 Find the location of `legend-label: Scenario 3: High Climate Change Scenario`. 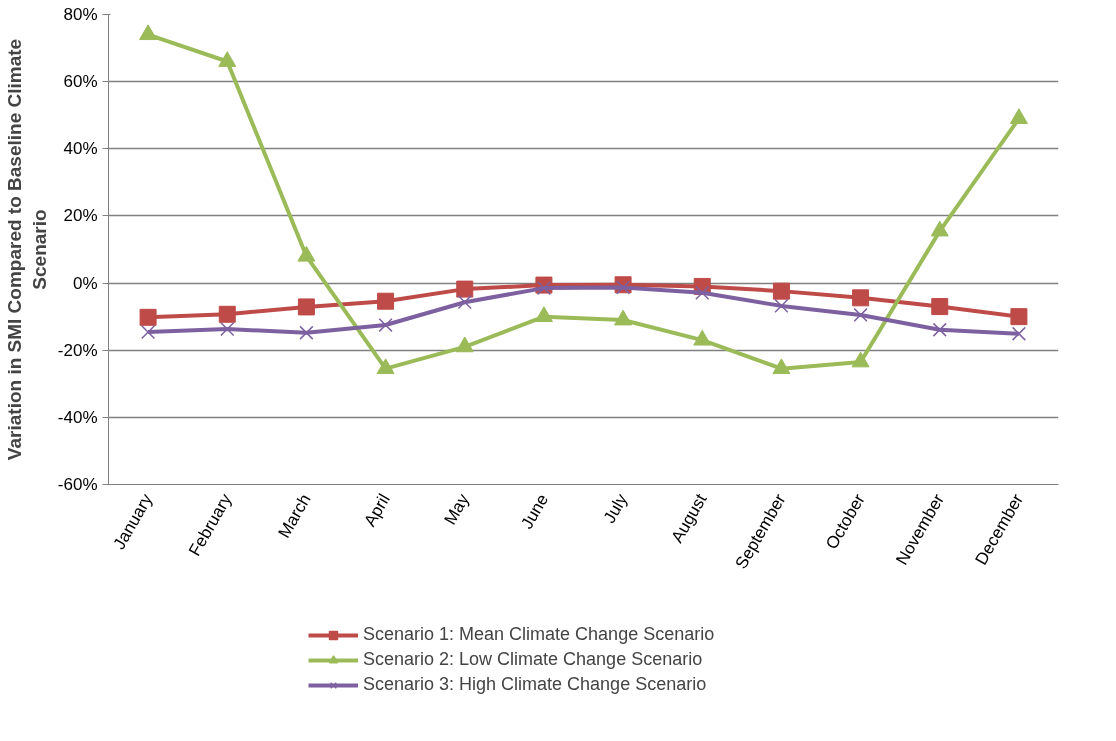

legend-label: Scenario 3: High Climate Change Scenario is located at coordinates (535, 684).